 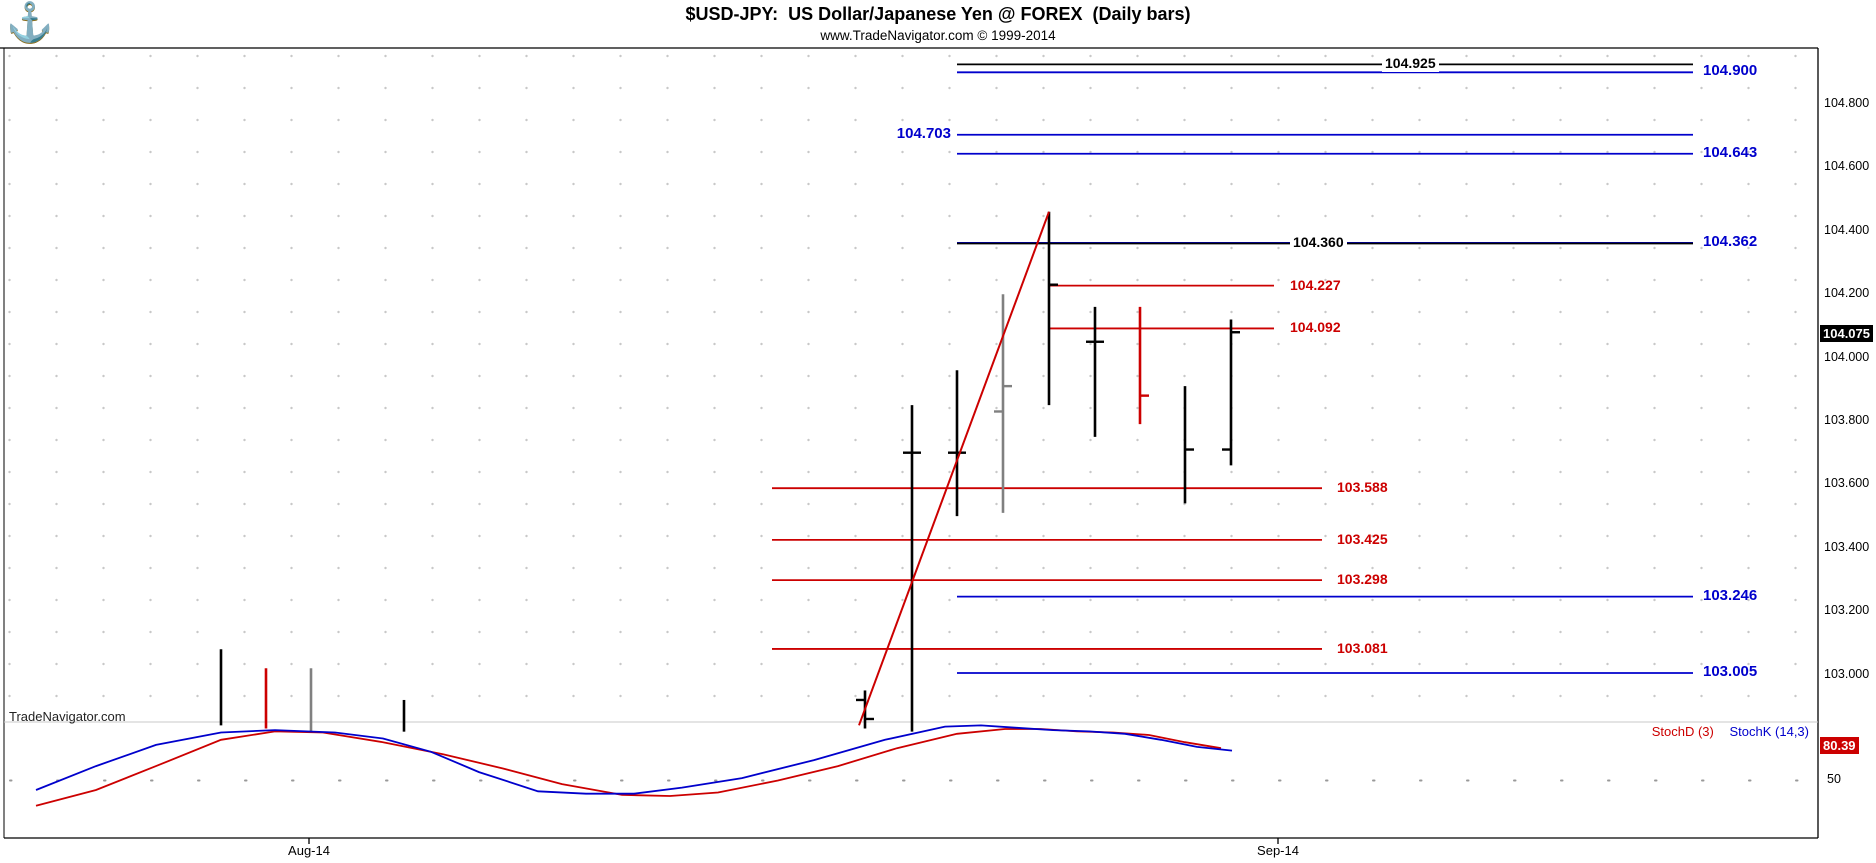 I want to click on price-axis-label: 104.000, so click(x=1847, y=356).